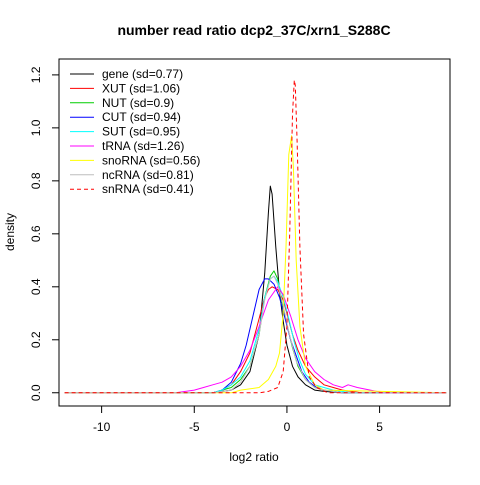  I want to click on x-axis: -10 -5 0 5, so click(238, 419).